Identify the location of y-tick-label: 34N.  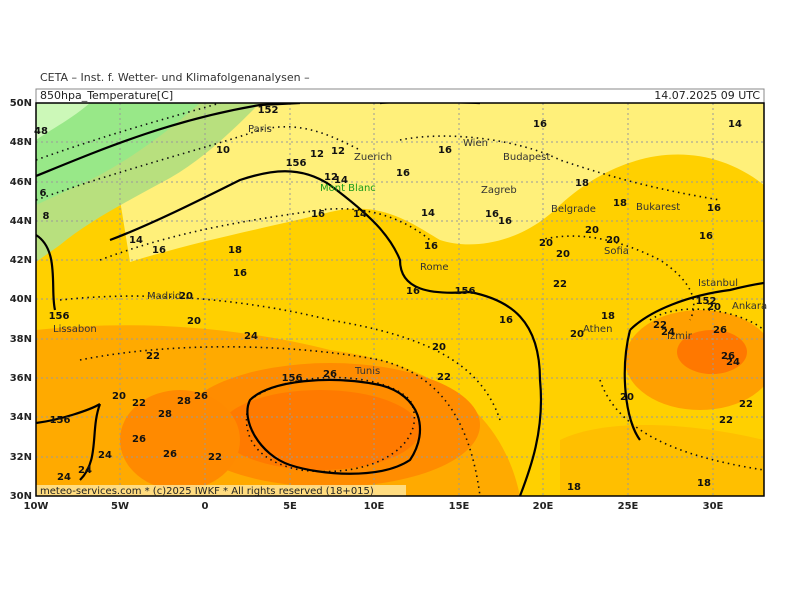
(21, 417).